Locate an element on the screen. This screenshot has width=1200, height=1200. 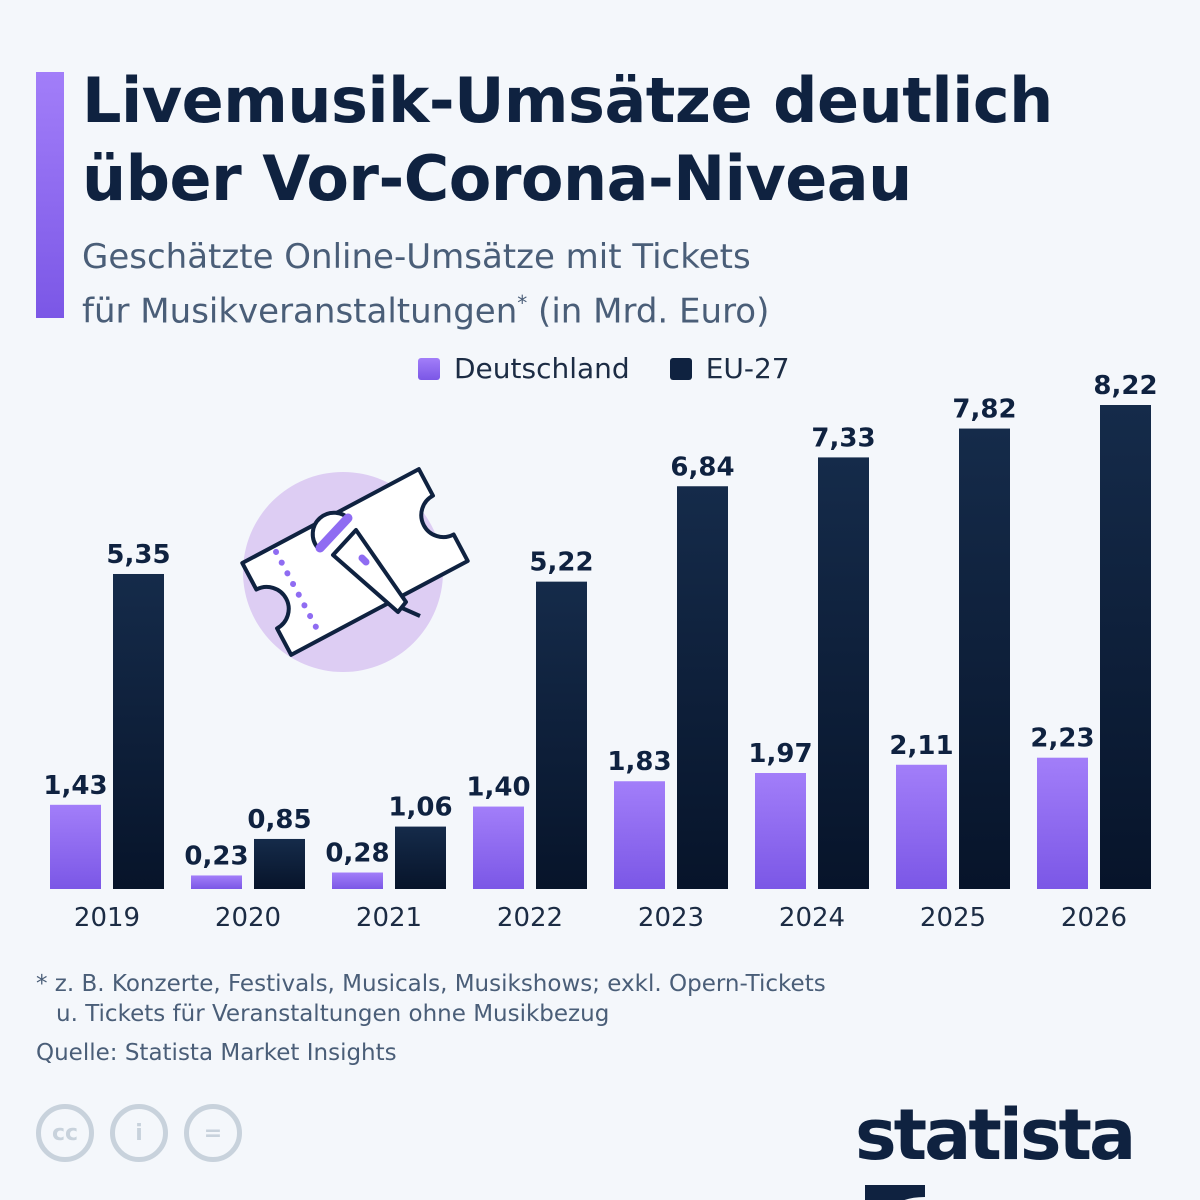
data-label: 1,97 is located at coordinates (780, 754).